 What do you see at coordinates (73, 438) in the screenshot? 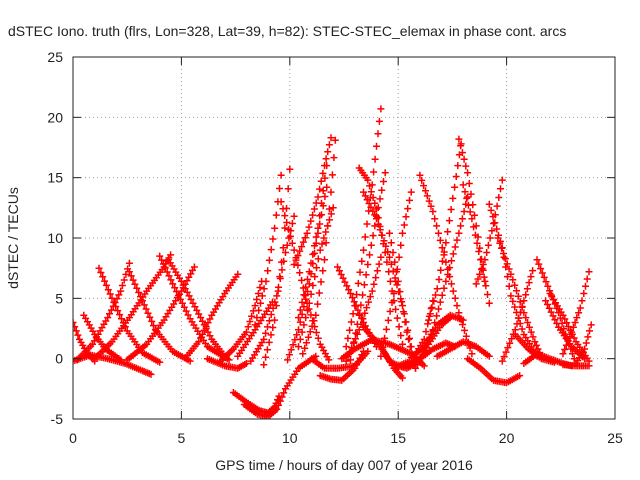
I see `x-tick-label: 0` at bounding box center [73, 438].